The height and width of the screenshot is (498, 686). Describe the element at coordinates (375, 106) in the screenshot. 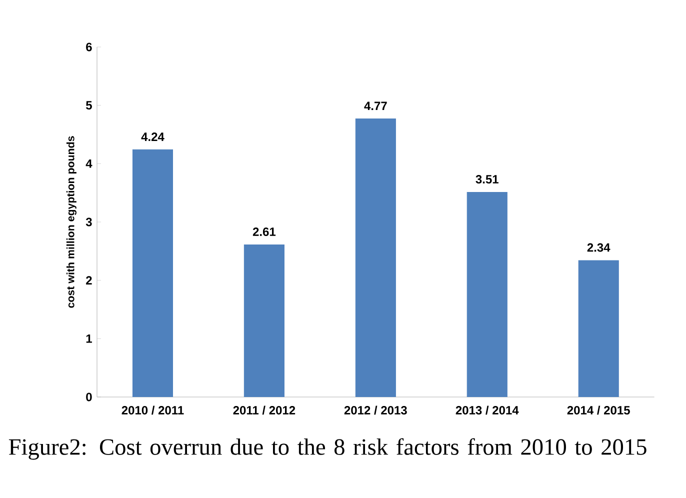

I see `data-label: 4.77` at that location.